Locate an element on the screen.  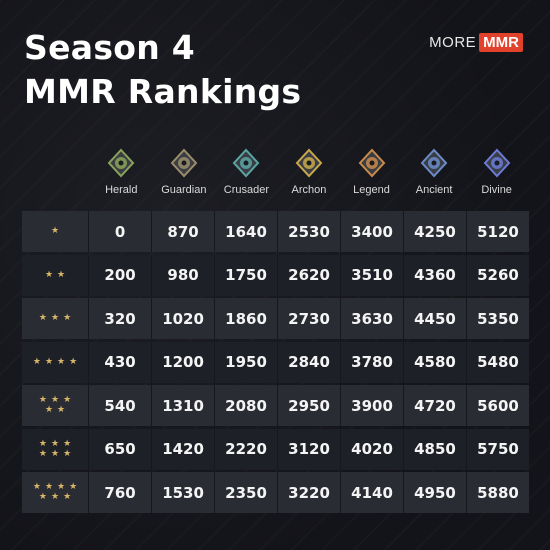
rank-label: Crusader is located at coordinates (246, 190).